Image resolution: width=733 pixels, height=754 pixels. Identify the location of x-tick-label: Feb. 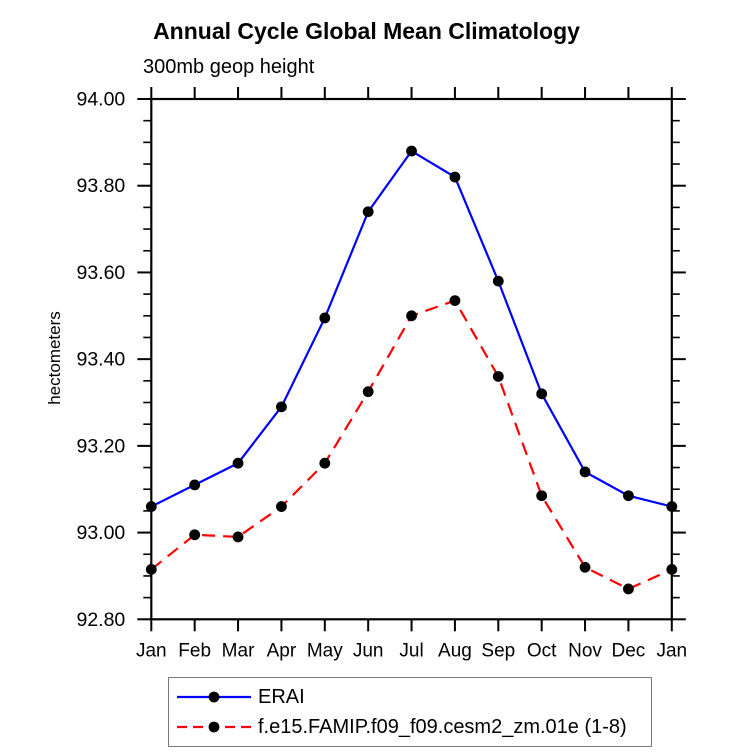
(194, 650).